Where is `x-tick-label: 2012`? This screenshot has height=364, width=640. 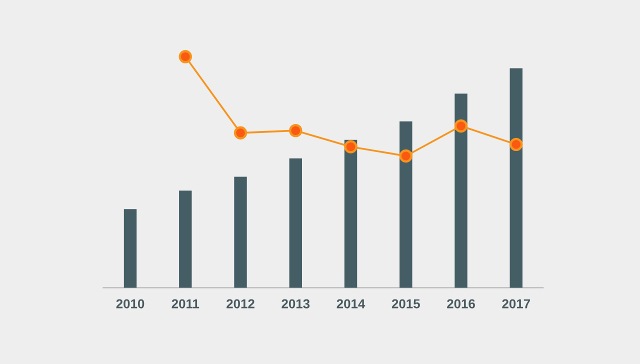 x-tick-label: 2012 is located at coordinates (240, 303).